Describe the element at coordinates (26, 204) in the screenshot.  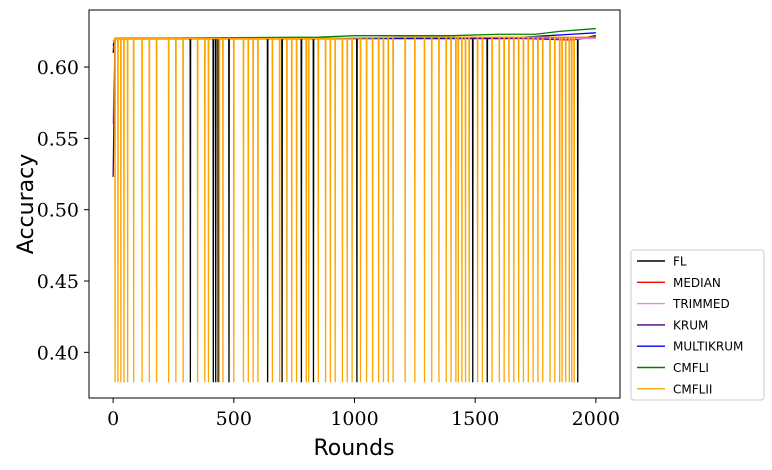
I see `y-axis-label: Accuracy` at that location.